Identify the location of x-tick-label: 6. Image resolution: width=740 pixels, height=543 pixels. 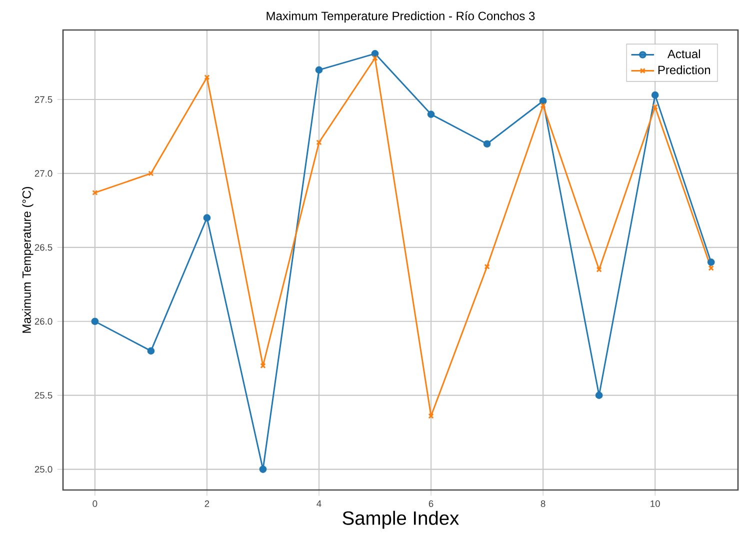
(431, 503).